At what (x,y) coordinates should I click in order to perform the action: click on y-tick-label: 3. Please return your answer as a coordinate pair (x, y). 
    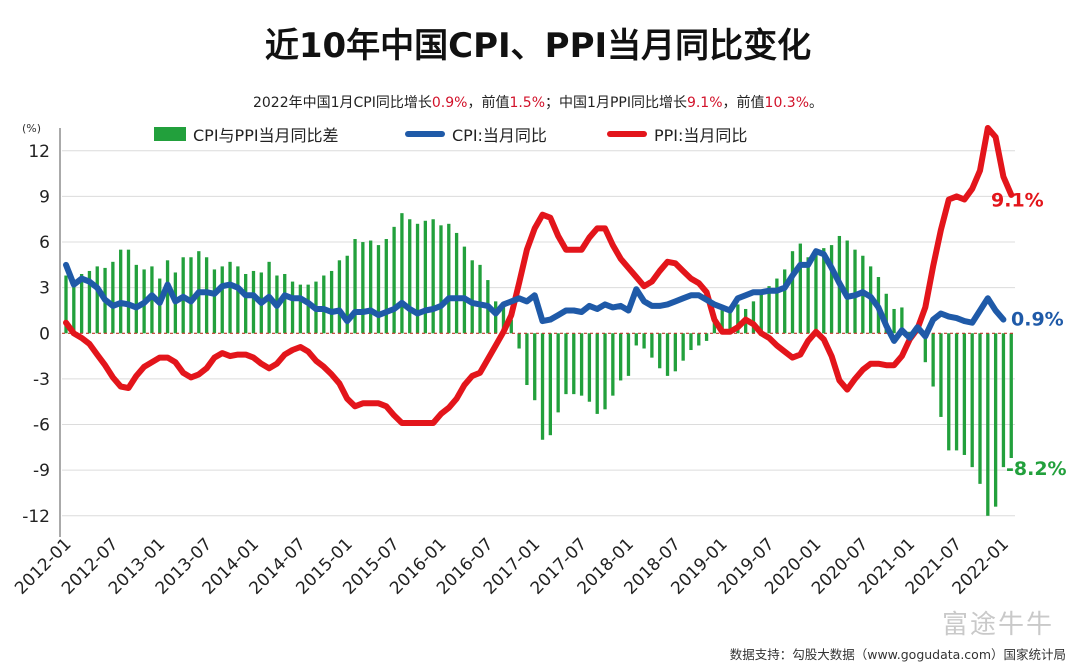
    Looking at the image, I should click on (44, 289).